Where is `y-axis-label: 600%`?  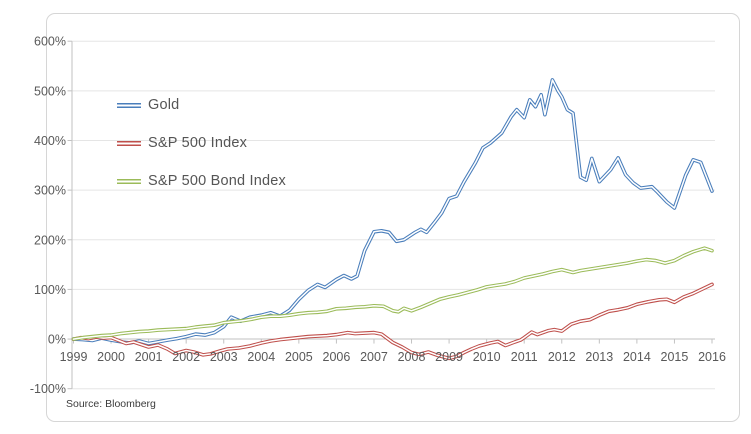
y-axis-label: 600% is located at coordinates (50, 42).